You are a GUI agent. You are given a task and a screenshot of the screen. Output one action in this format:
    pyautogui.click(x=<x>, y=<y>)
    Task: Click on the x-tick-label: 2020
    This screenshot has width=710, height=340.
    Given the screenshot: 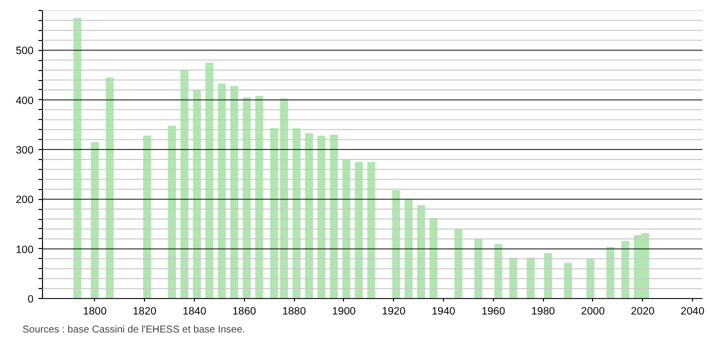 What is the action you would take?
    pyautogui.click(x=642, y=312)
    